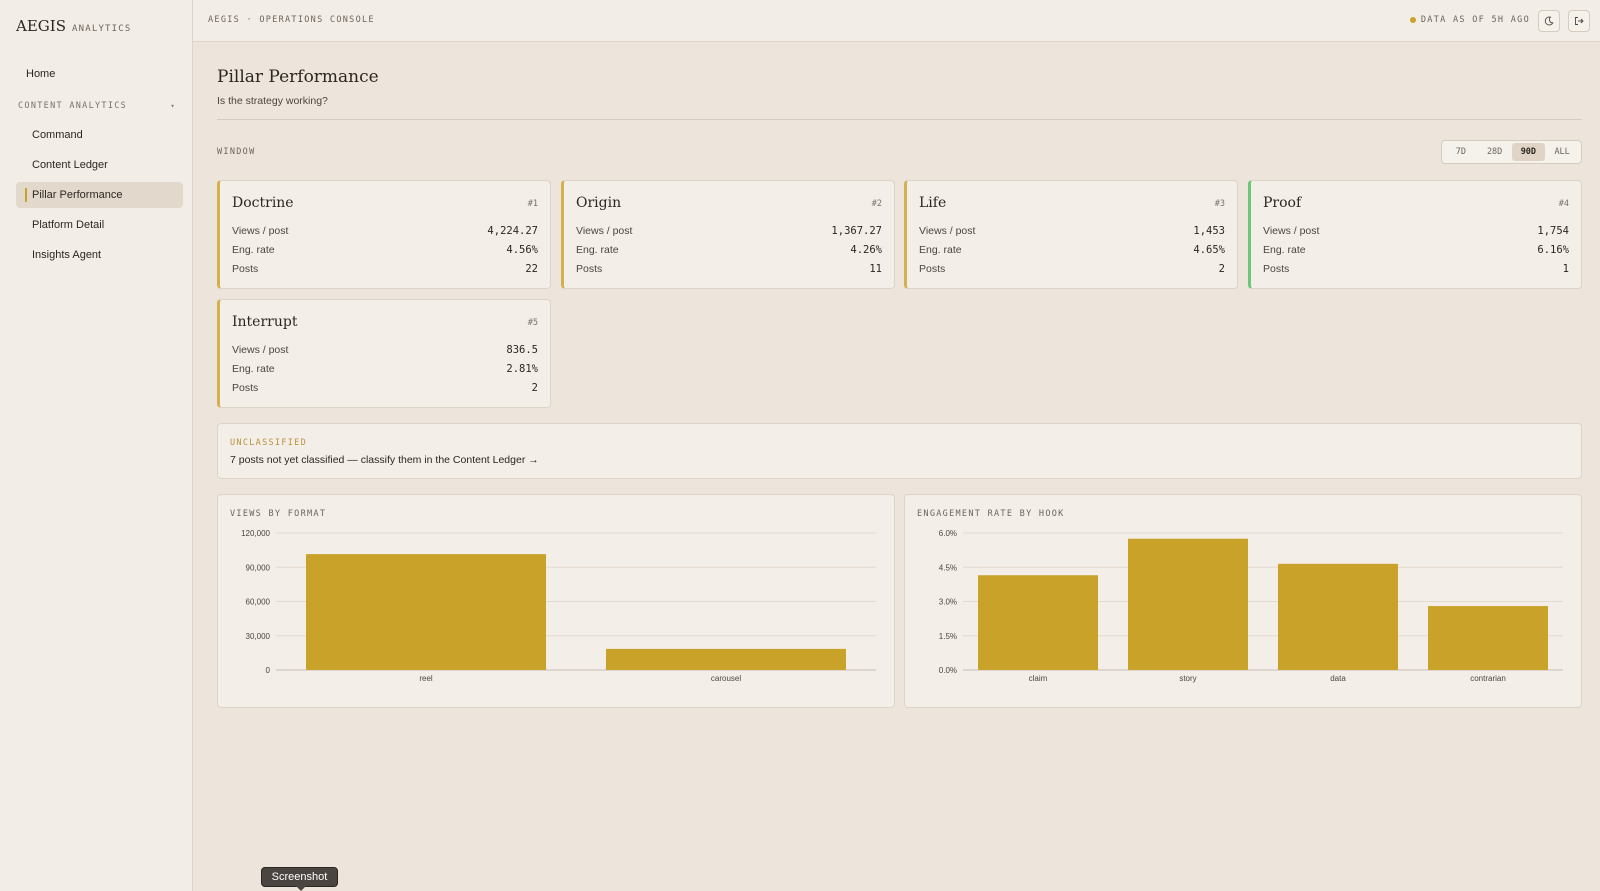  Describe the element at coordinates (67, 255) in the screenshot. I see `sidebar-item-label: Insights Agent` at that location.